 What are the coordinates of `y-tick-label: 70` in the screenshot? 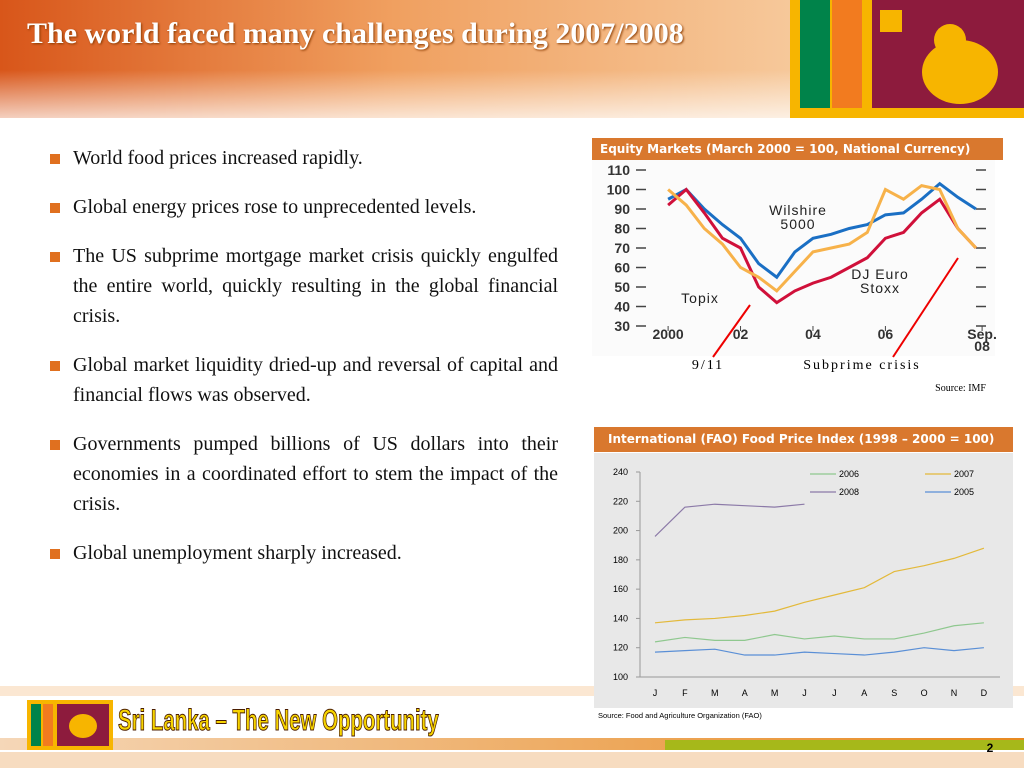 It's located at (622, 248).